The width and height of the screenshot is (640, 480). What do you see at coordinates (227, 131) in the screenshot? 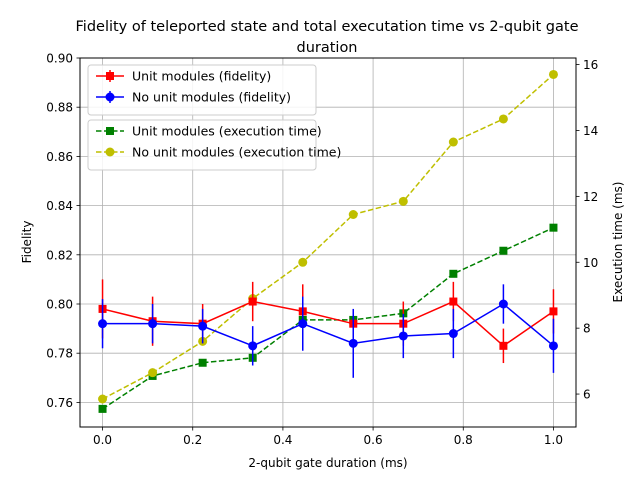
I see `legend-label: Unit modules (execution time)` at bounding box center [227, 131].